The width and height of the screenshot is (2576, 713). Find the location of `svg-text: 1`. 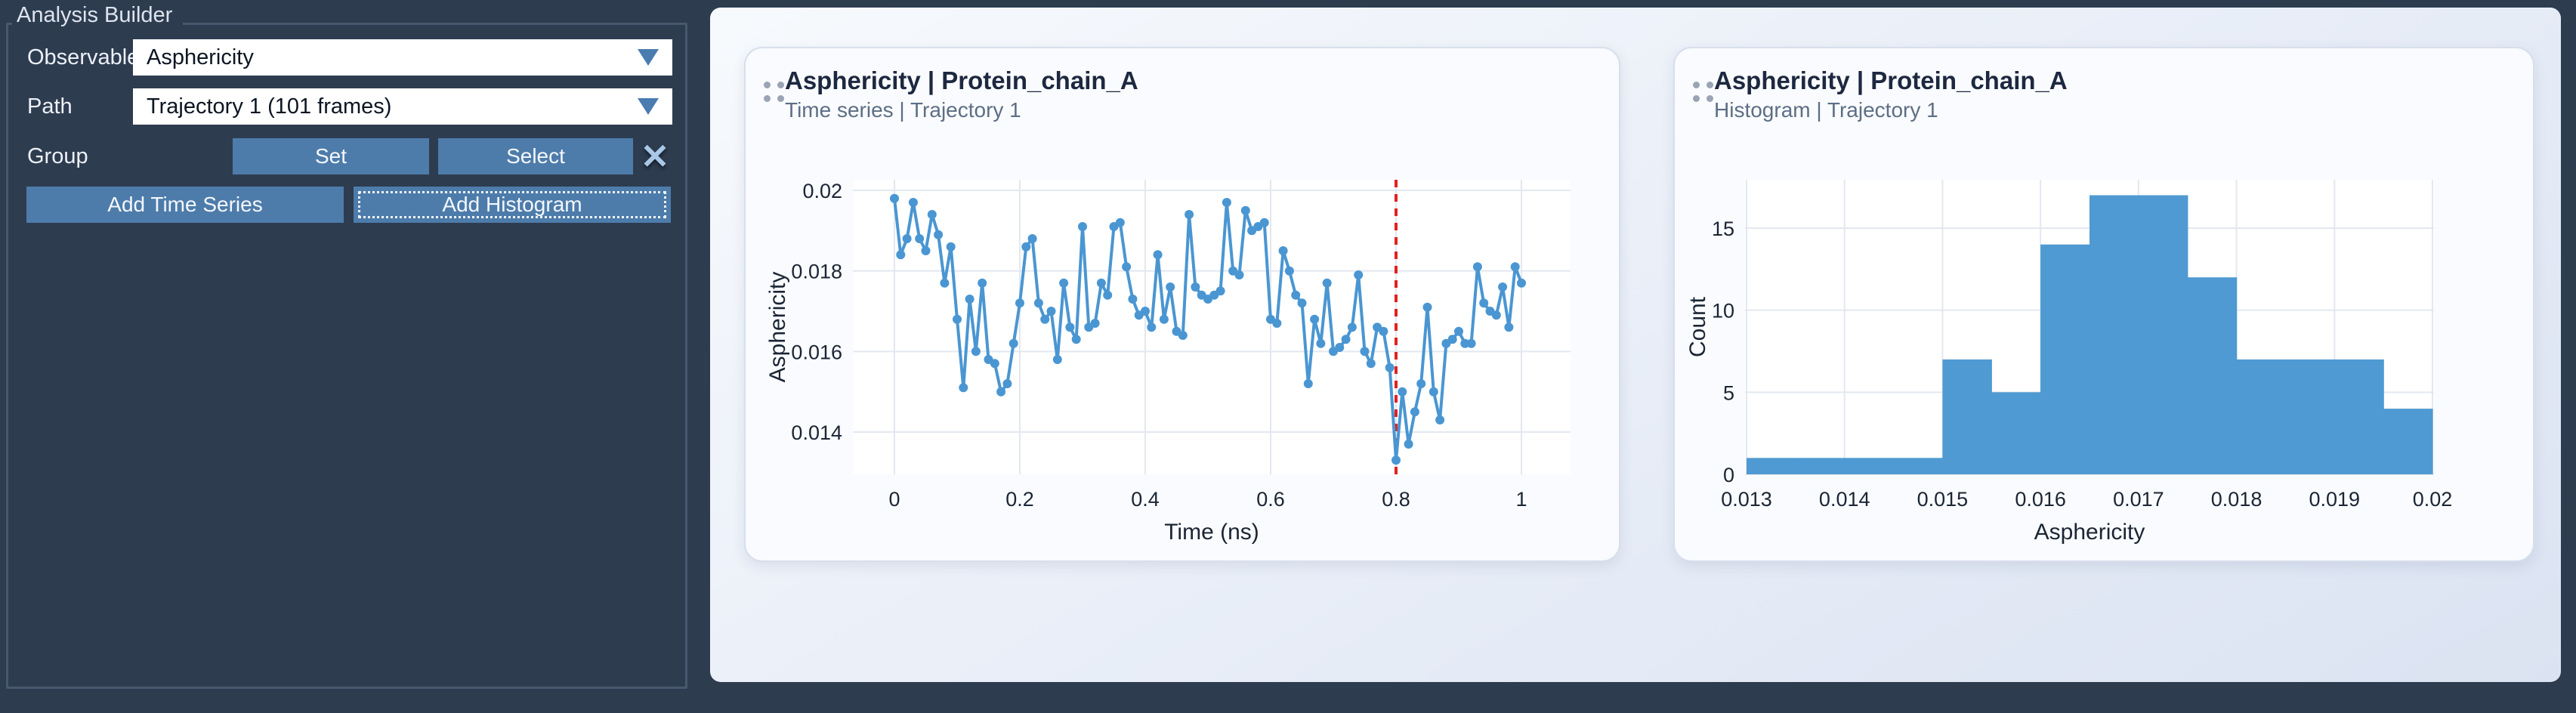

svg-text: 1 is located at coordinates (1521, 499).